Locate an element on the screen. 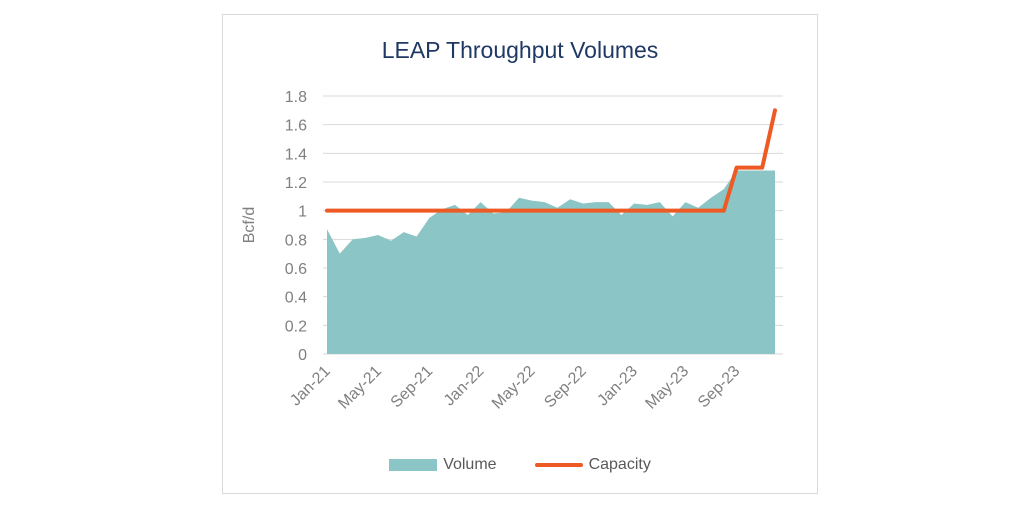 This screenshot has height=512, width=1024. legend-swatch-capacity is located at coordinates (558, 465).